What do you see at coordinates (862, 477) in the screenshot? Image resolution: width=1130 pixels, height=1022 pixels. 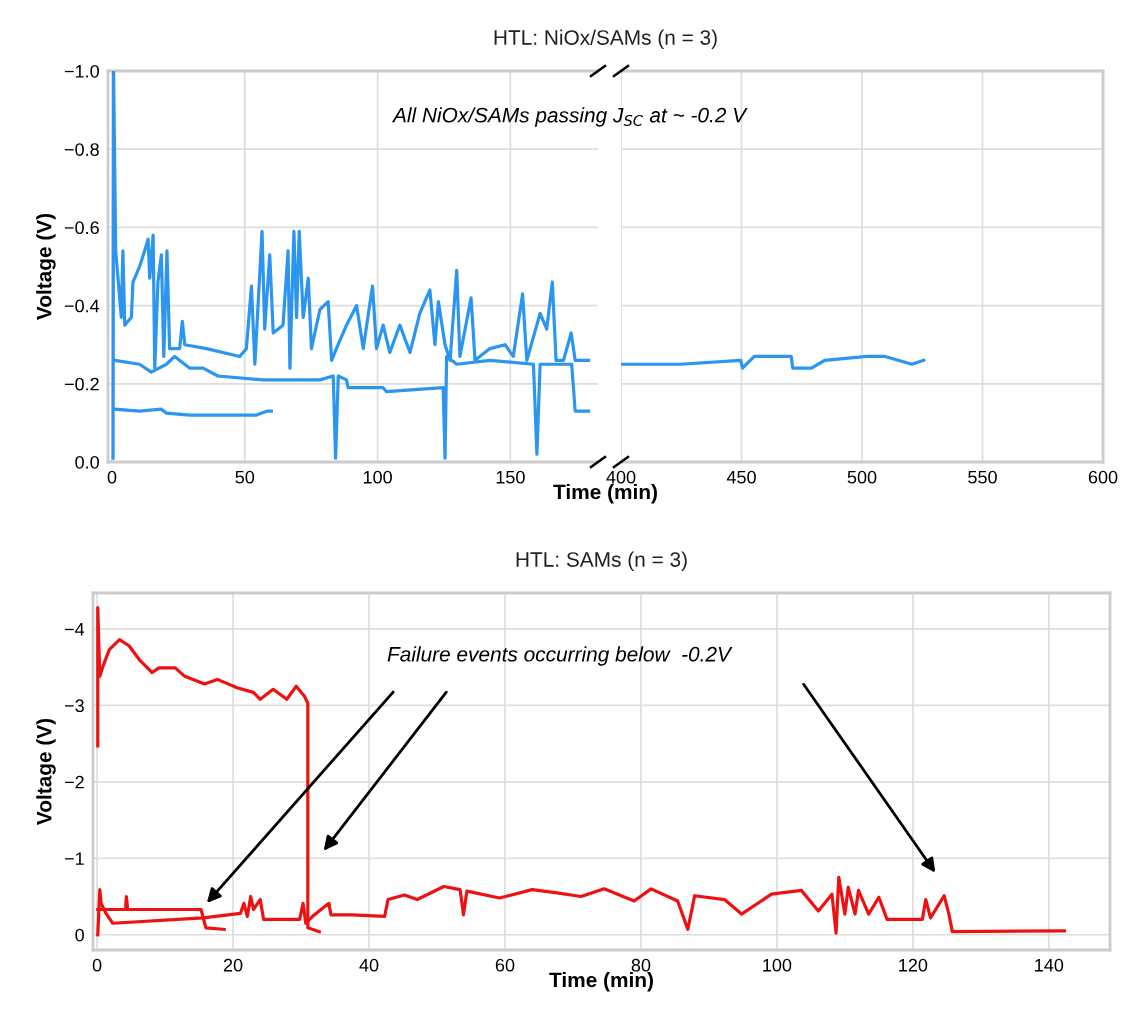 I see `x-tick-label: 500` at bounding box center [862, 477].